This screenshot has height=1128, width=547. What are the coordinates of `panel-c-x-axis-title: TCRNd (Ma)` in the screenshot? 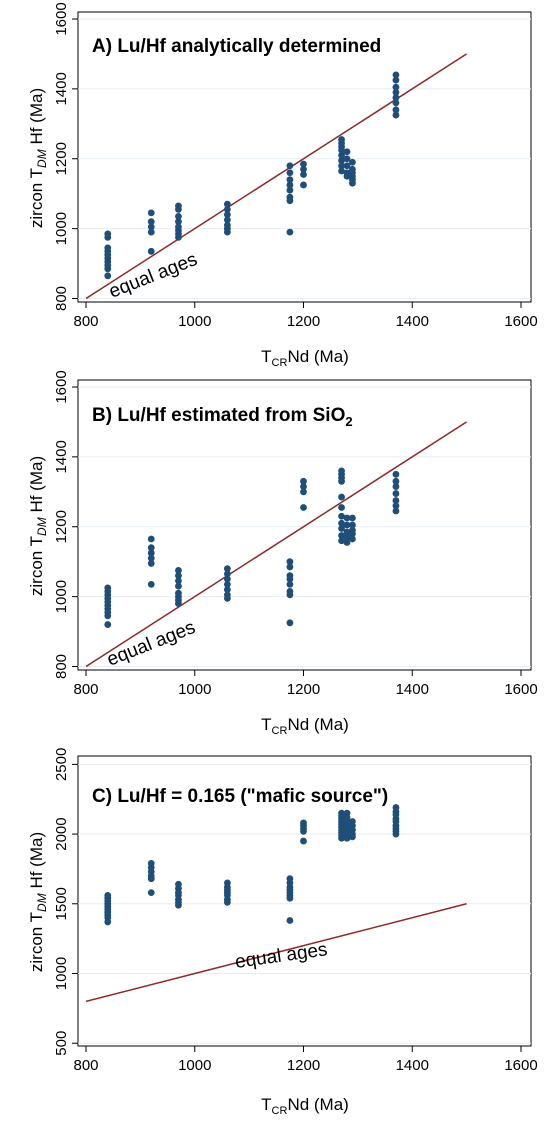 It's located at (305, 1106).